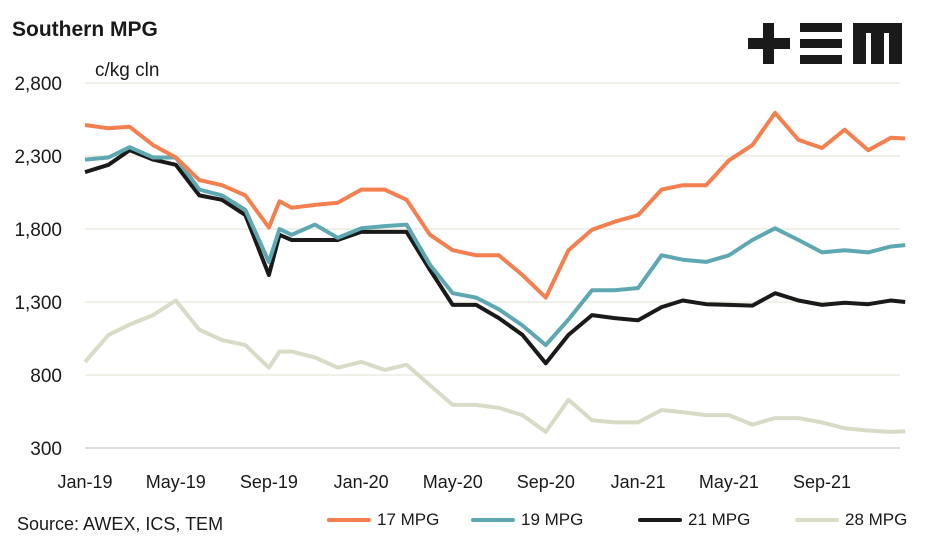 The image size is (947, 543). Describe the element at coordinates (38, 230) in the screenshot. I see `y-tick-label: 1,800` at that location.